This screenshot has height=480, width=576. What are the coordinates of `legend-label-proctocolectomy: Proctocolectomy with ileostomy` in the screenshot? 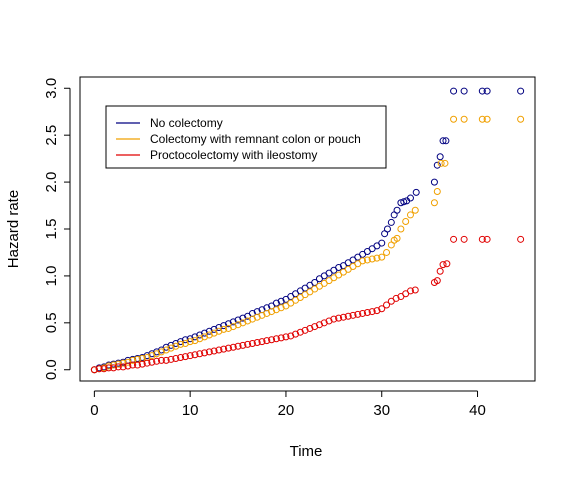 It's located at (233, 155).